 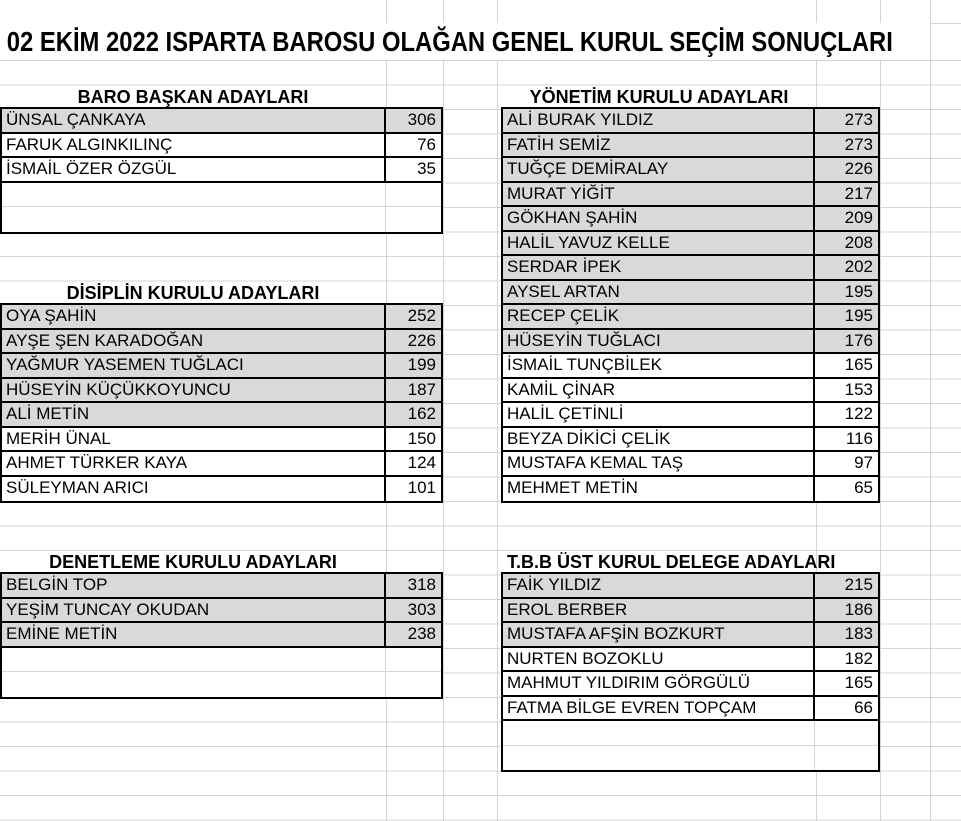 I want to click on vote-count: 183, so click(x=858, y=633).